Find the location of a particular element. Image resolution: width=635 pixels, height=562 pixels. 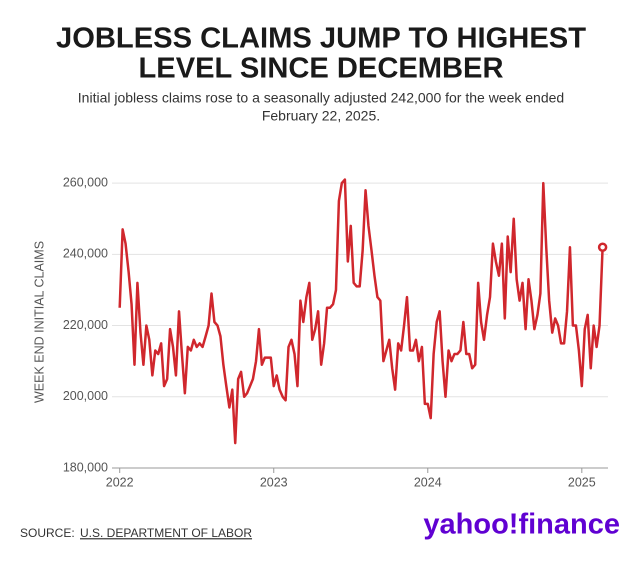

logo: yahoo!finance is located at coordinates (521, 525).